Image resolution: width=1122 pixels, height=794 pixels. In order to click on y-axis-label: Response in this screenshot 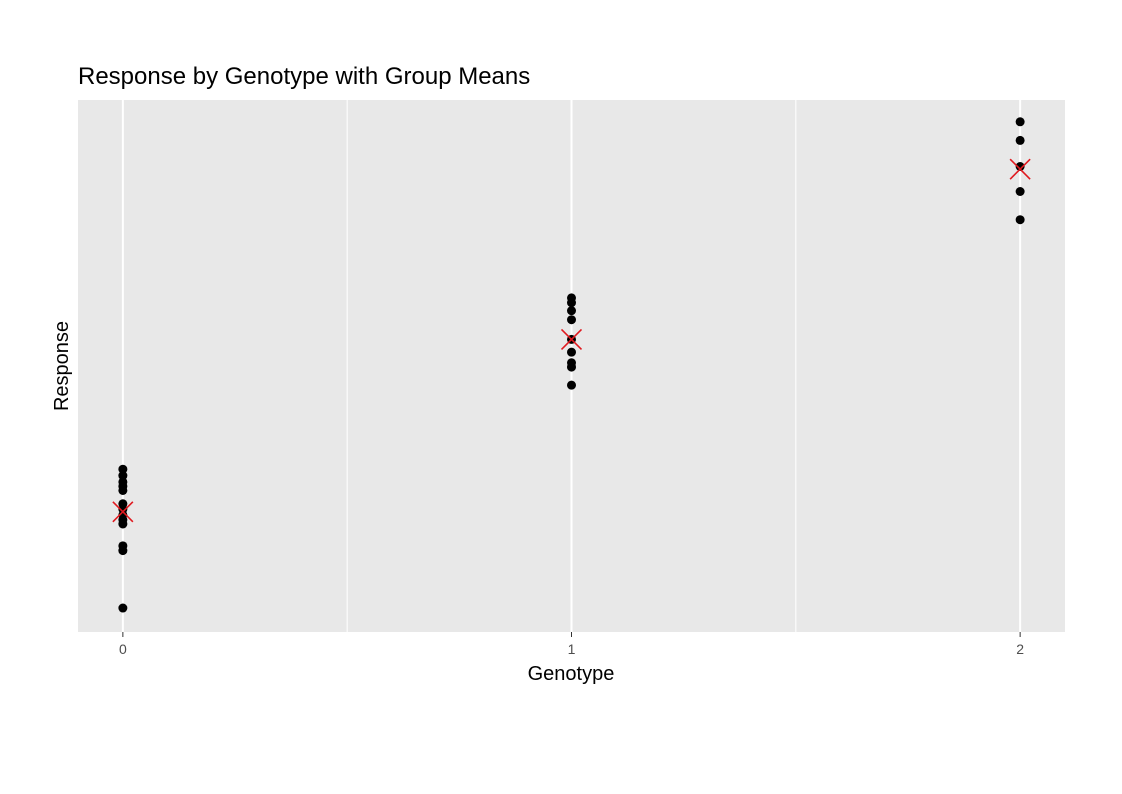, I will do `click(62, 366)`.